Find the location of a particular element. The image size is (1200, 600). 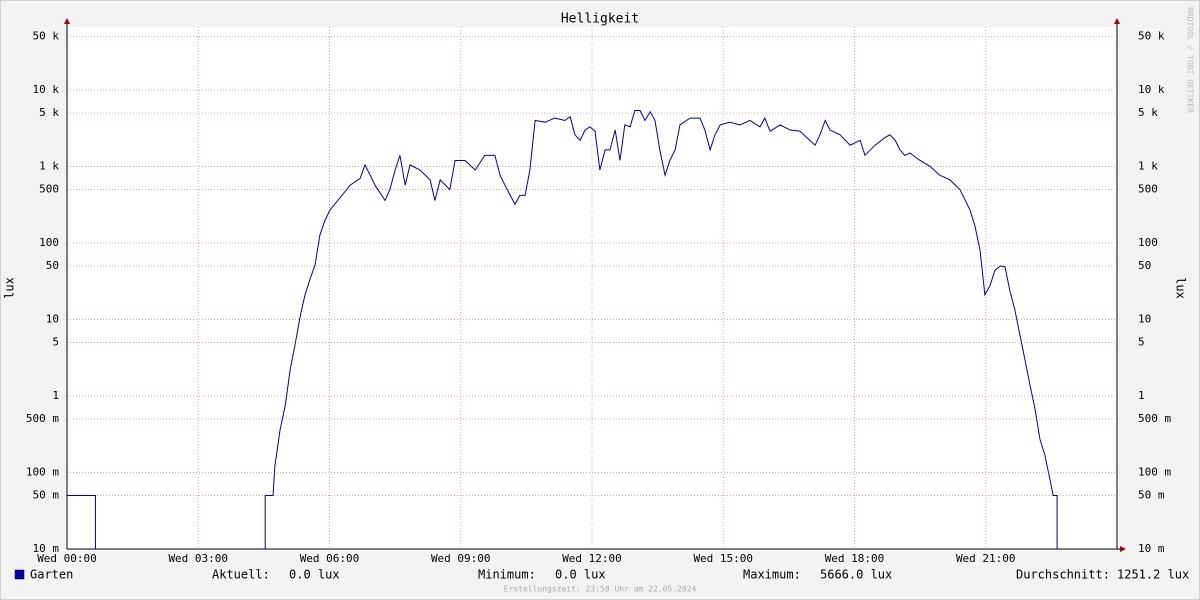

y-tick-label: 100 m is located at coordinates (42, 472).